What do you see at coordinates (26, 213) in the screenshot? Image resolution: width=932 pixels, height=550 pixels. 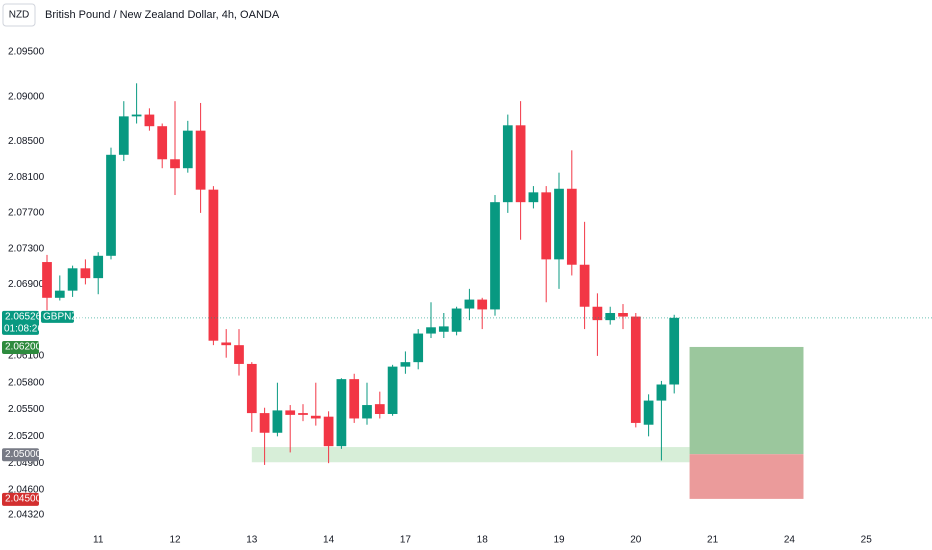 I see `y-tick-label: 2.07700` at bounding box center [26, 213].